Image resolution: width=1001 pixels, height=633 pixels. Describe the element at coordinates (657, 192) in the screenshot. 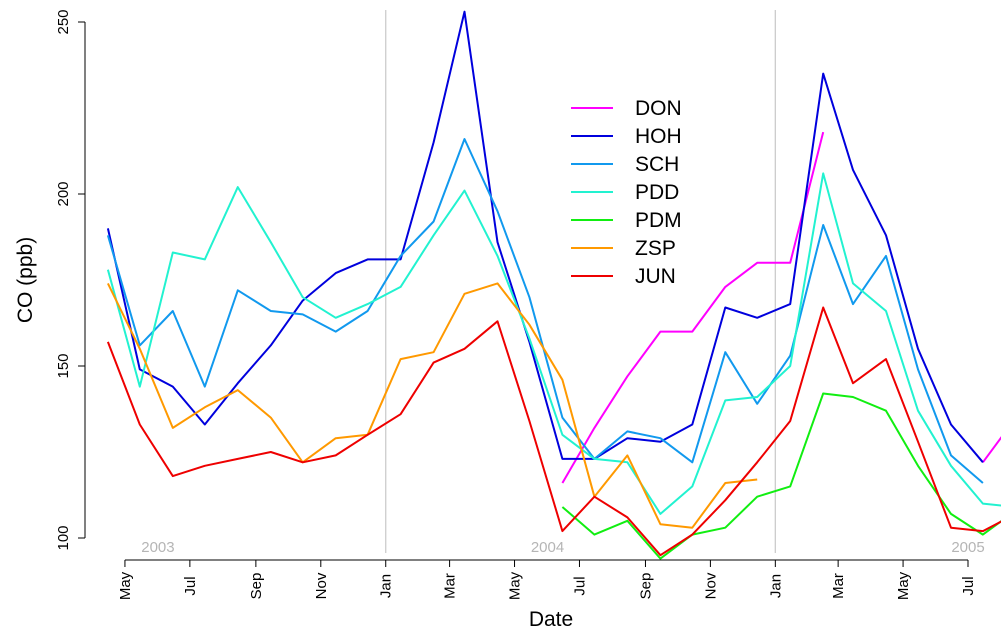

I see `legend-label-pdd: PDD` at that location.